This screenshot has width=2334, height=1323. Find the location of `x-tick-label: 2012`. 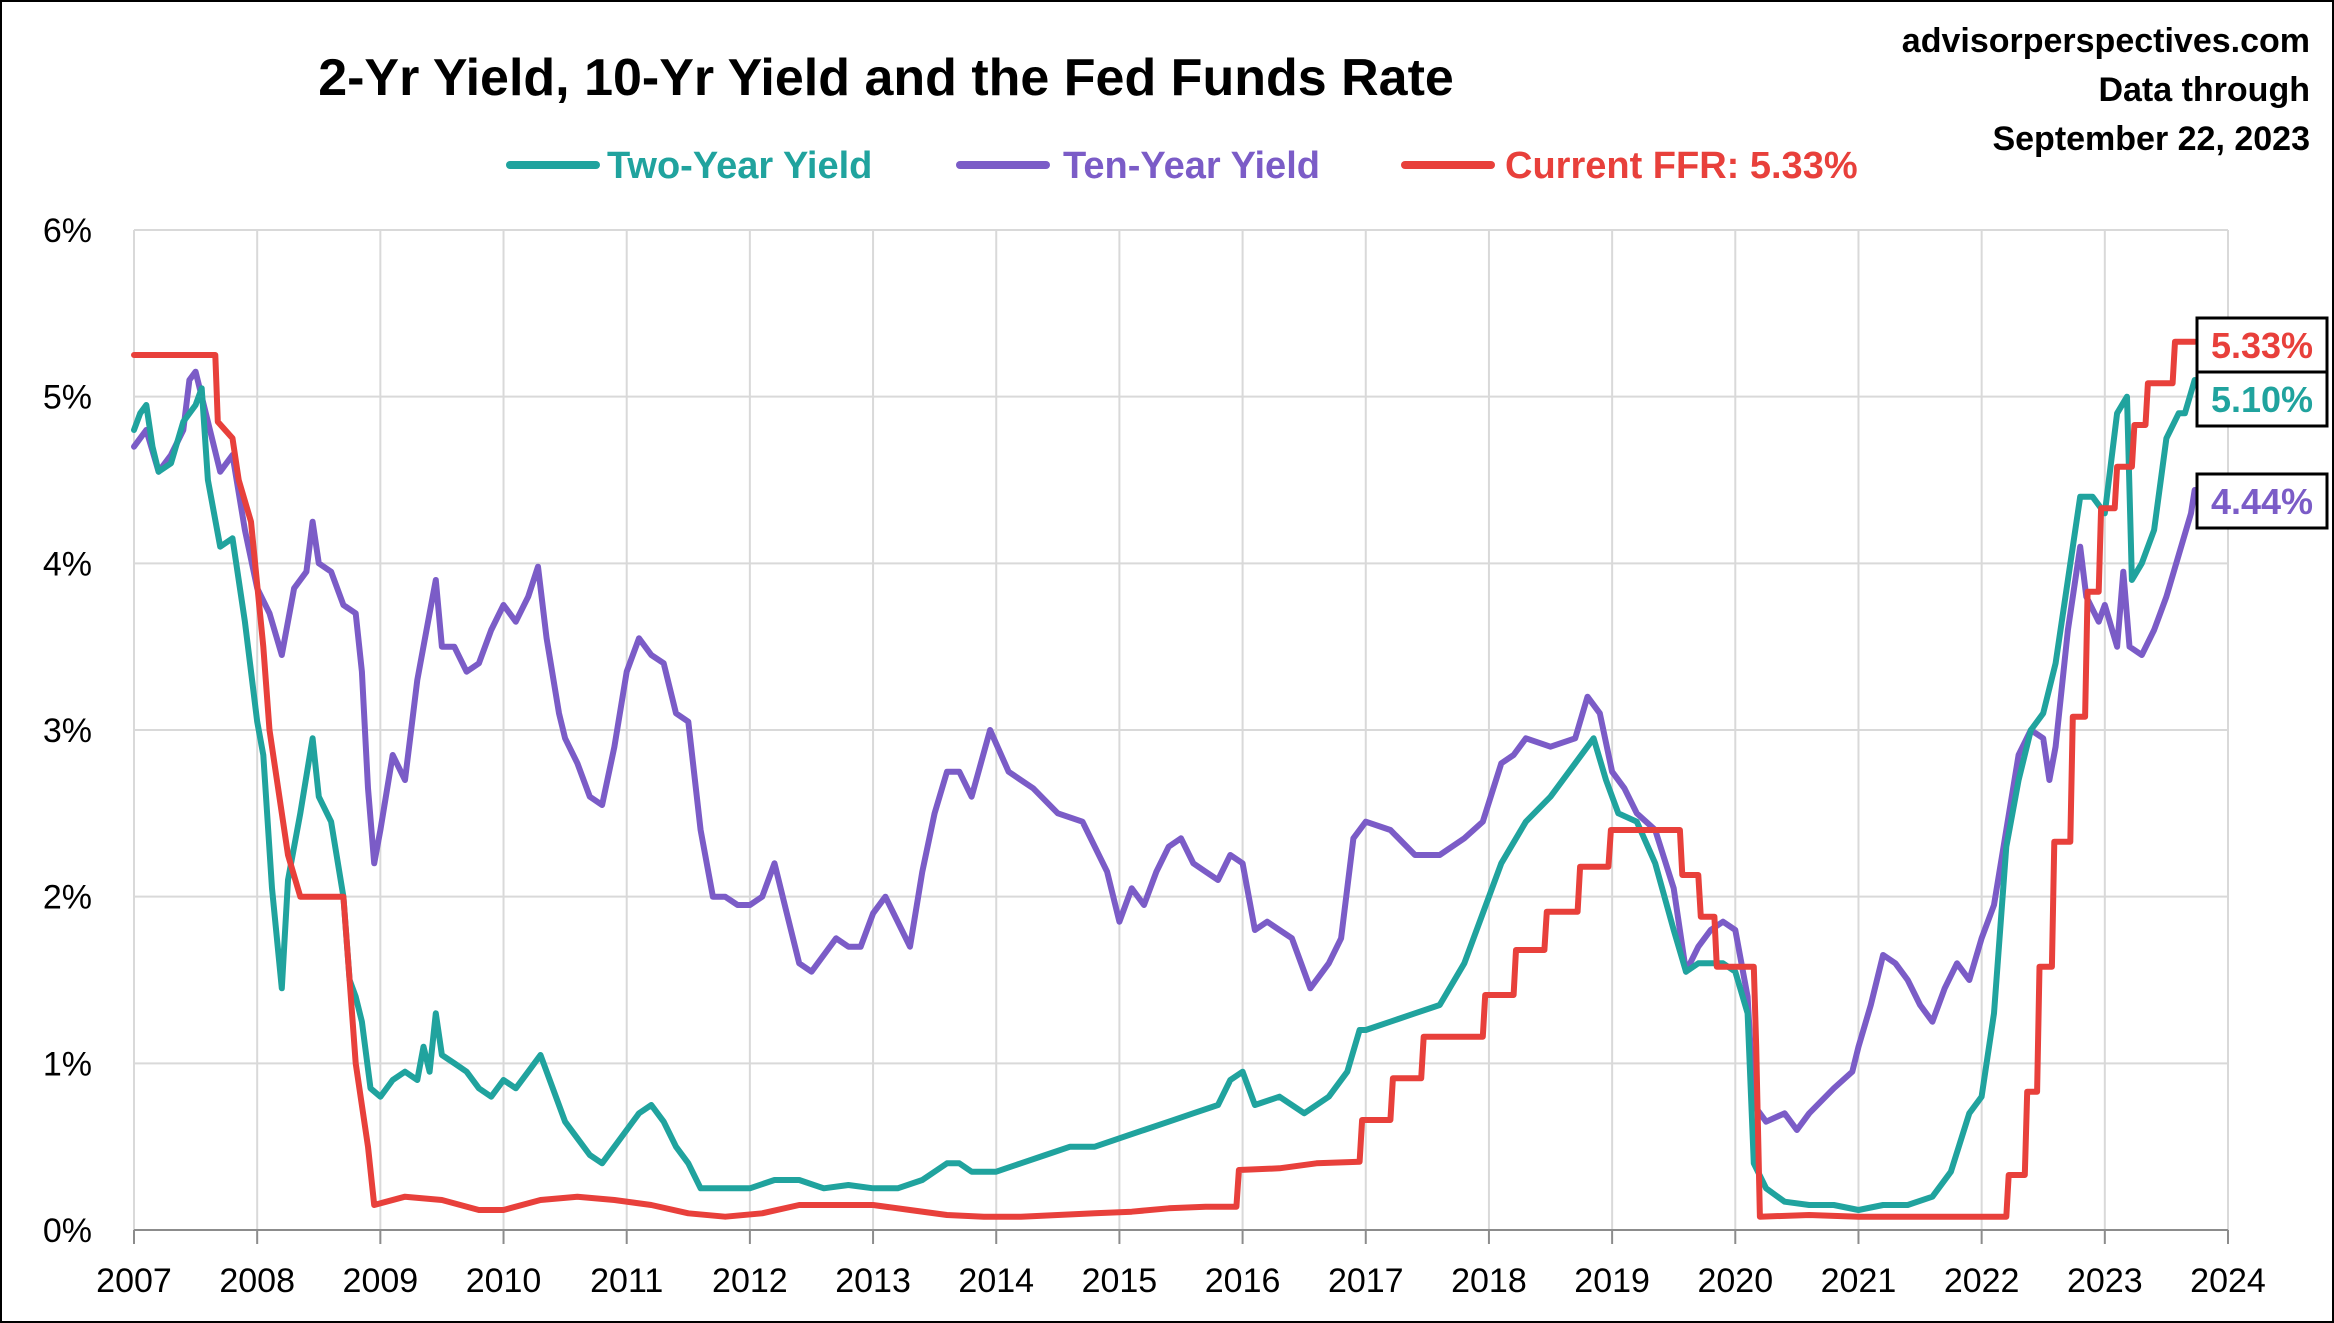

x-tick-label: 2012 is located at coordinates (750, 1281).